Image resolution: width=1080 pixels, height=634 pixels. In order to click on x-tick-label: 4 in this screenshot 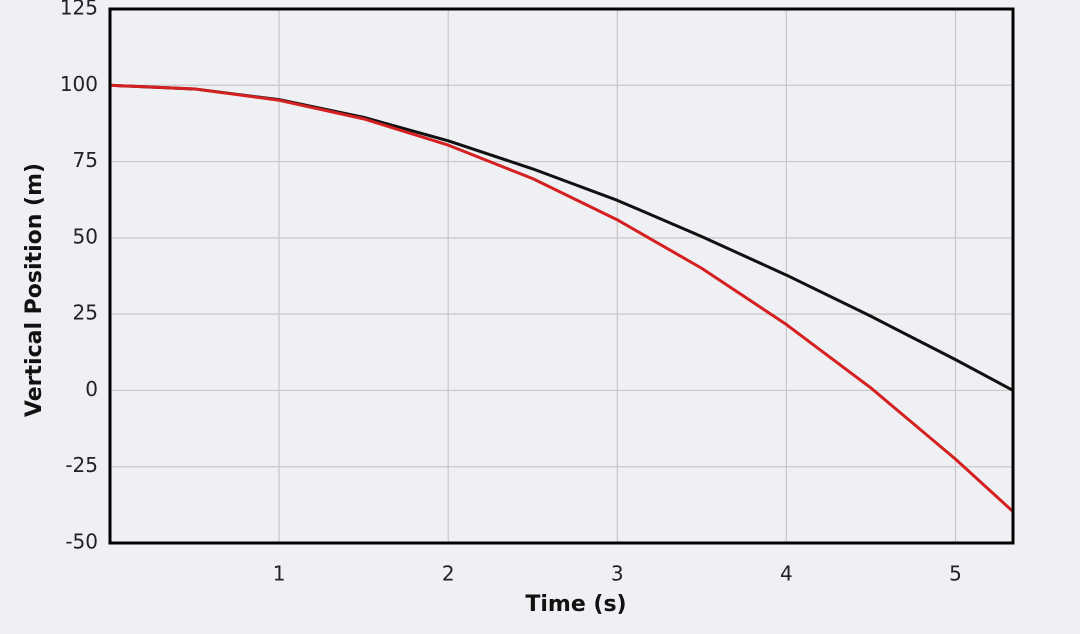, I will do `click(786, 574)`.